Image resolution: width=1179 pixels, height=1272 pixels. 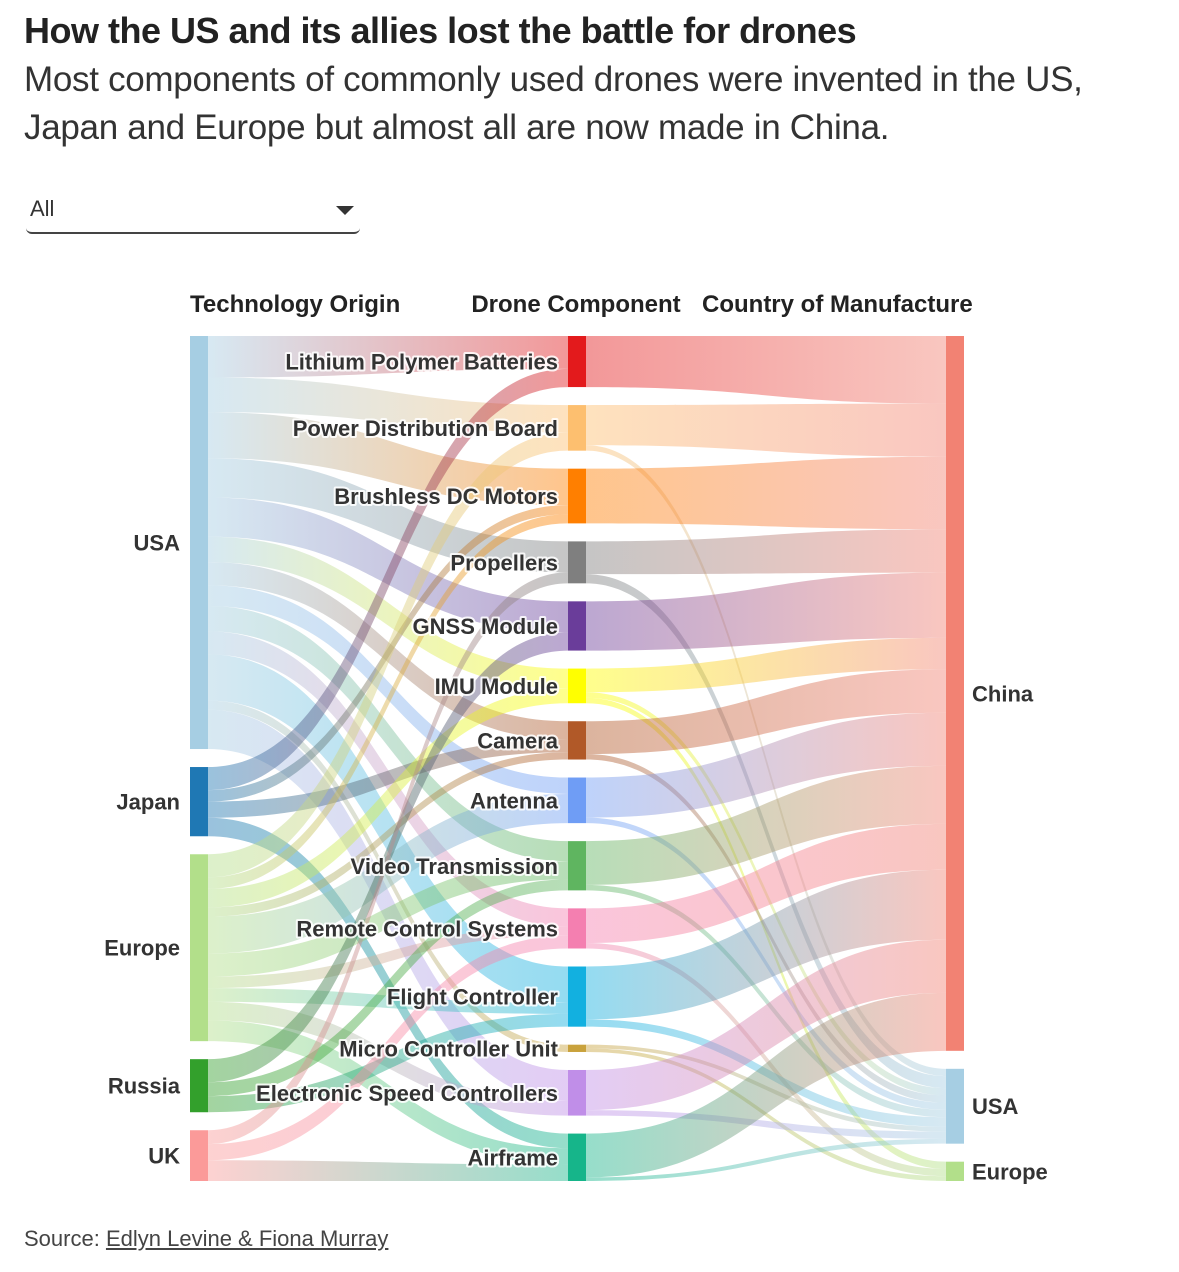 I want to click on origin-node-europe, so click(x=199, y=948).